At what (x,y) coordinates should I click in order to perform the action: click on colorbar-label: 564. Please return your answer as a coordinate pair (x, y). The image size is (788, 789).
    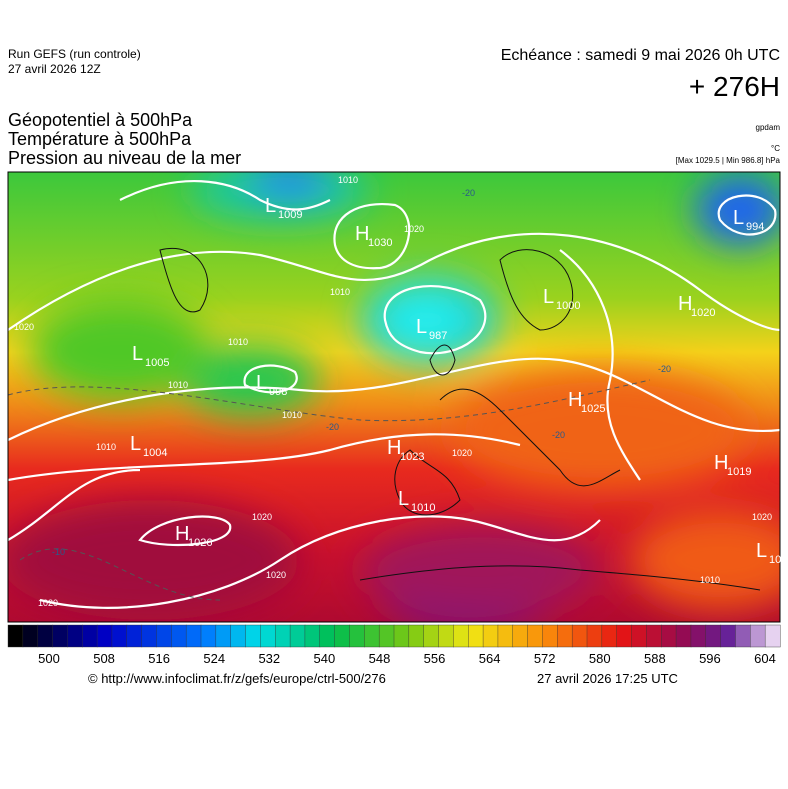
    Looking at the image, I should click on (490, 658).